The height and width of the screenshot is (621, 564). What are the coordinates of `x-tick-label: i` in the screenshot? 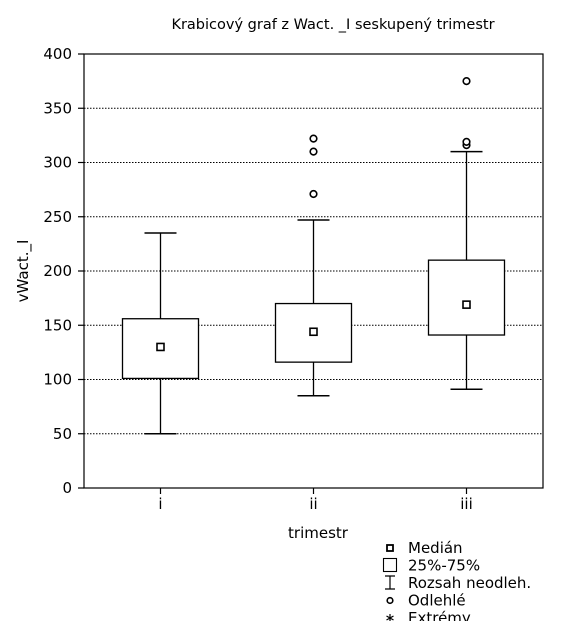 It's located at (160, 504).